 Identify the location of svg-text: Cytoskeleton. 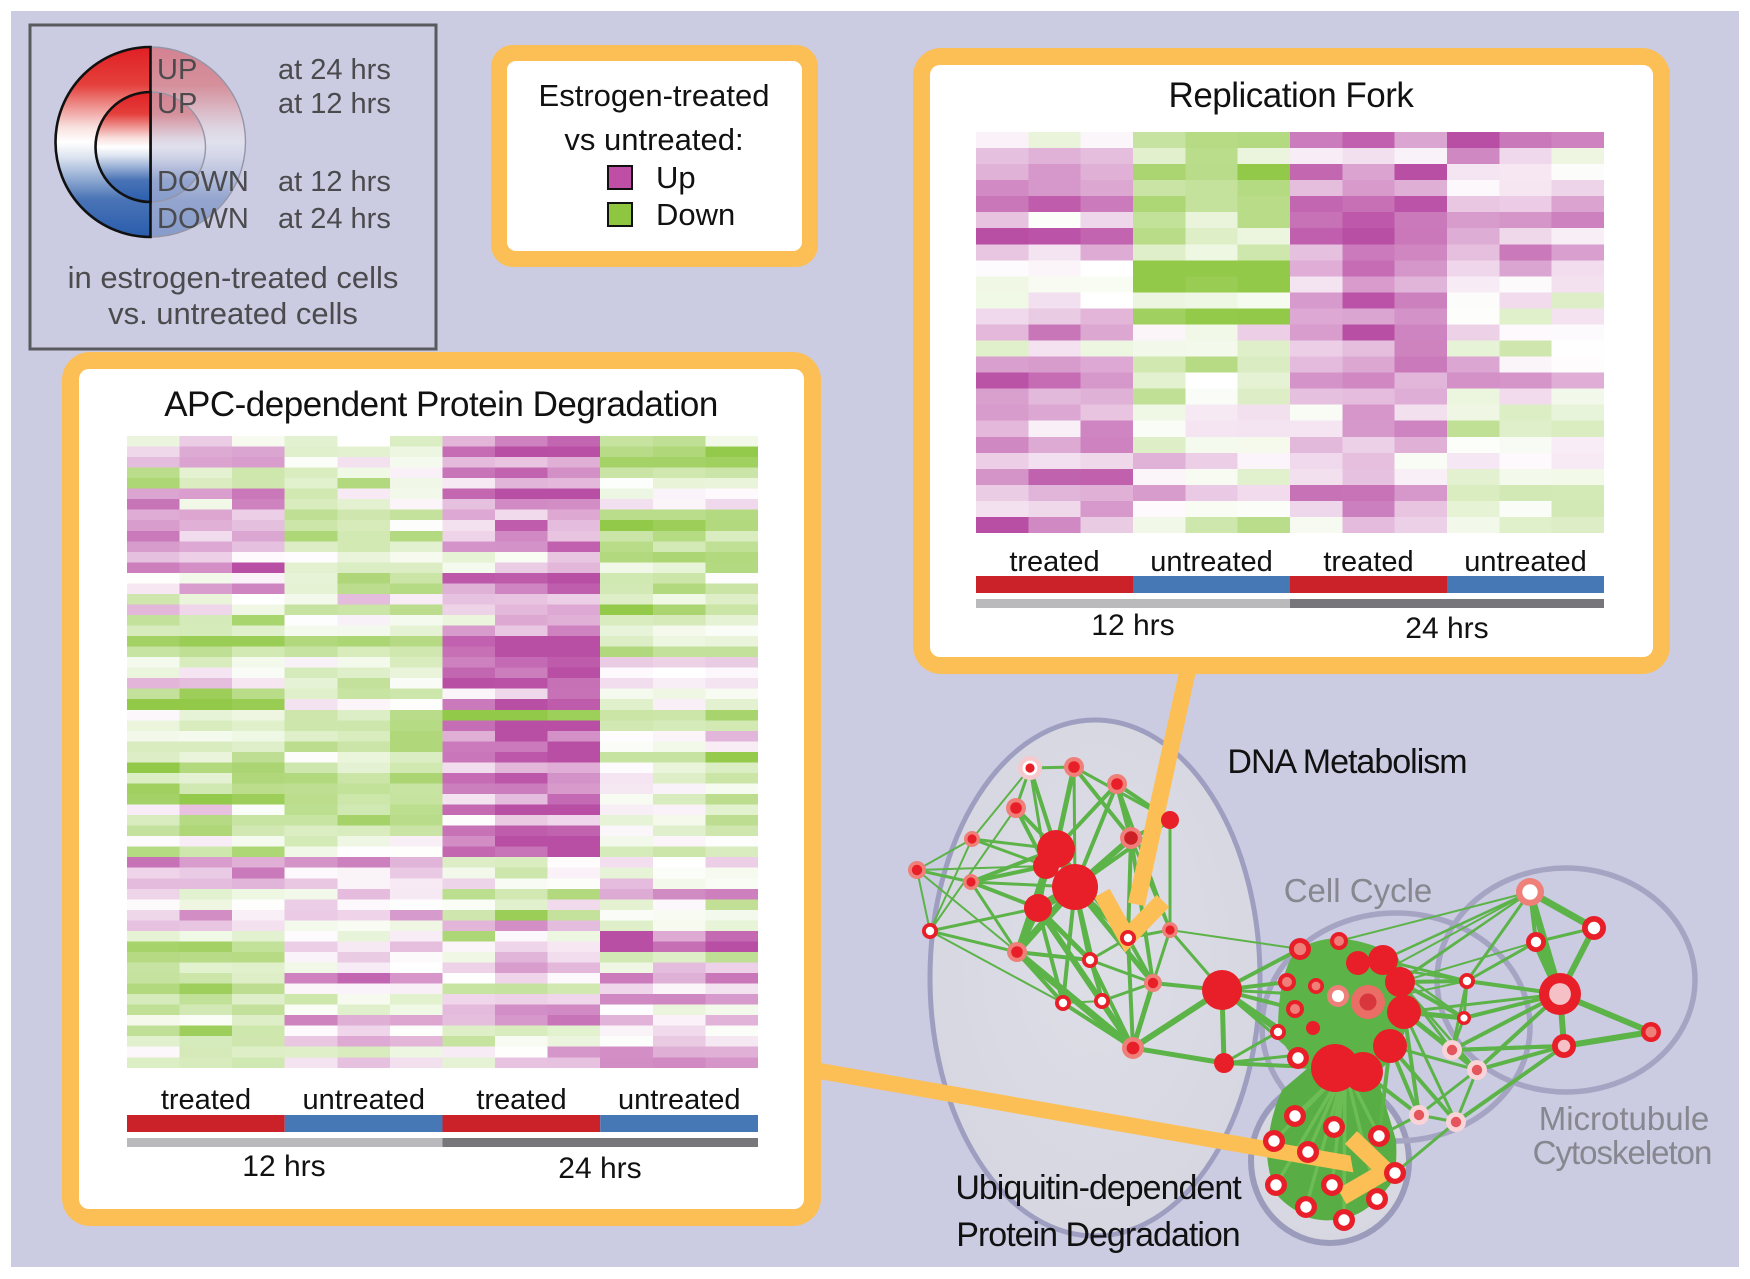
(1622, 1152).